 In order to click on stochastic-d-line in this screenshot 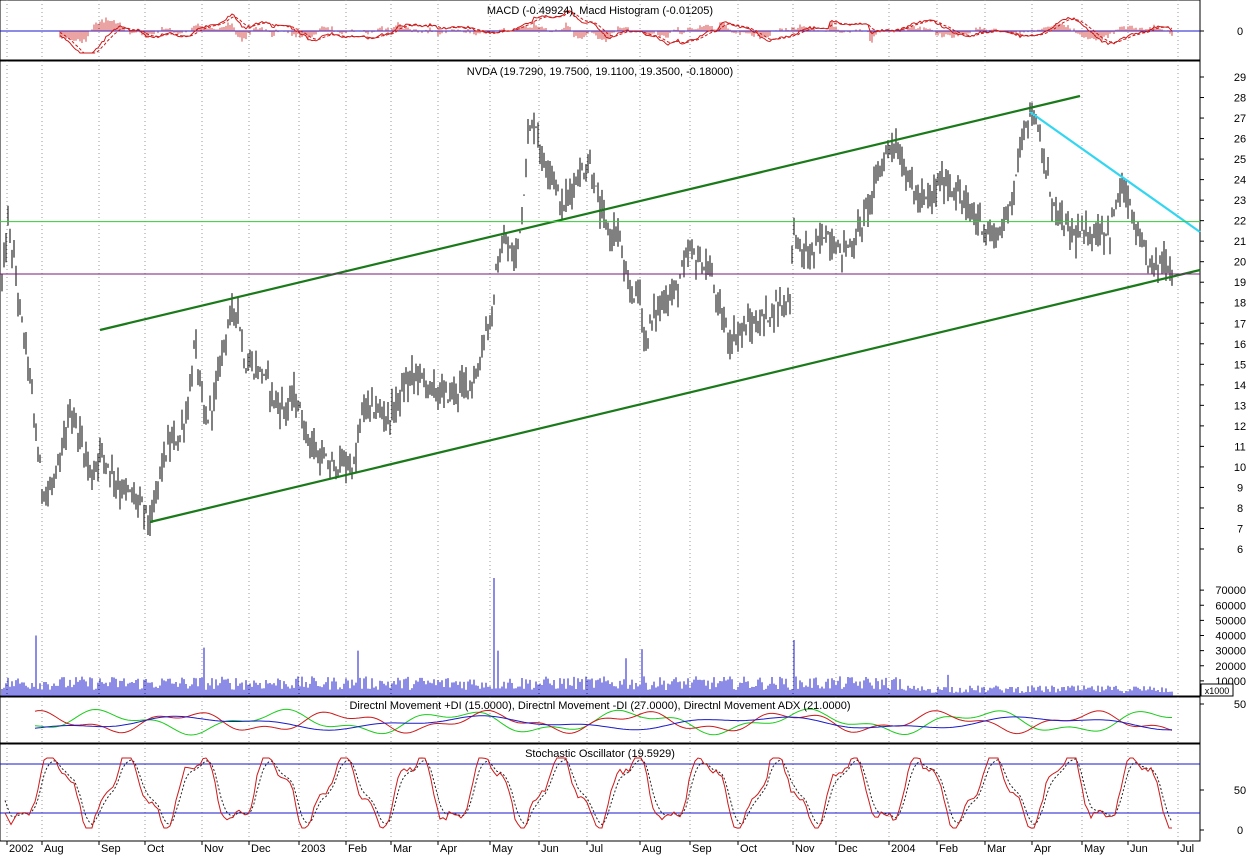, I will do `click(588, 792)`.